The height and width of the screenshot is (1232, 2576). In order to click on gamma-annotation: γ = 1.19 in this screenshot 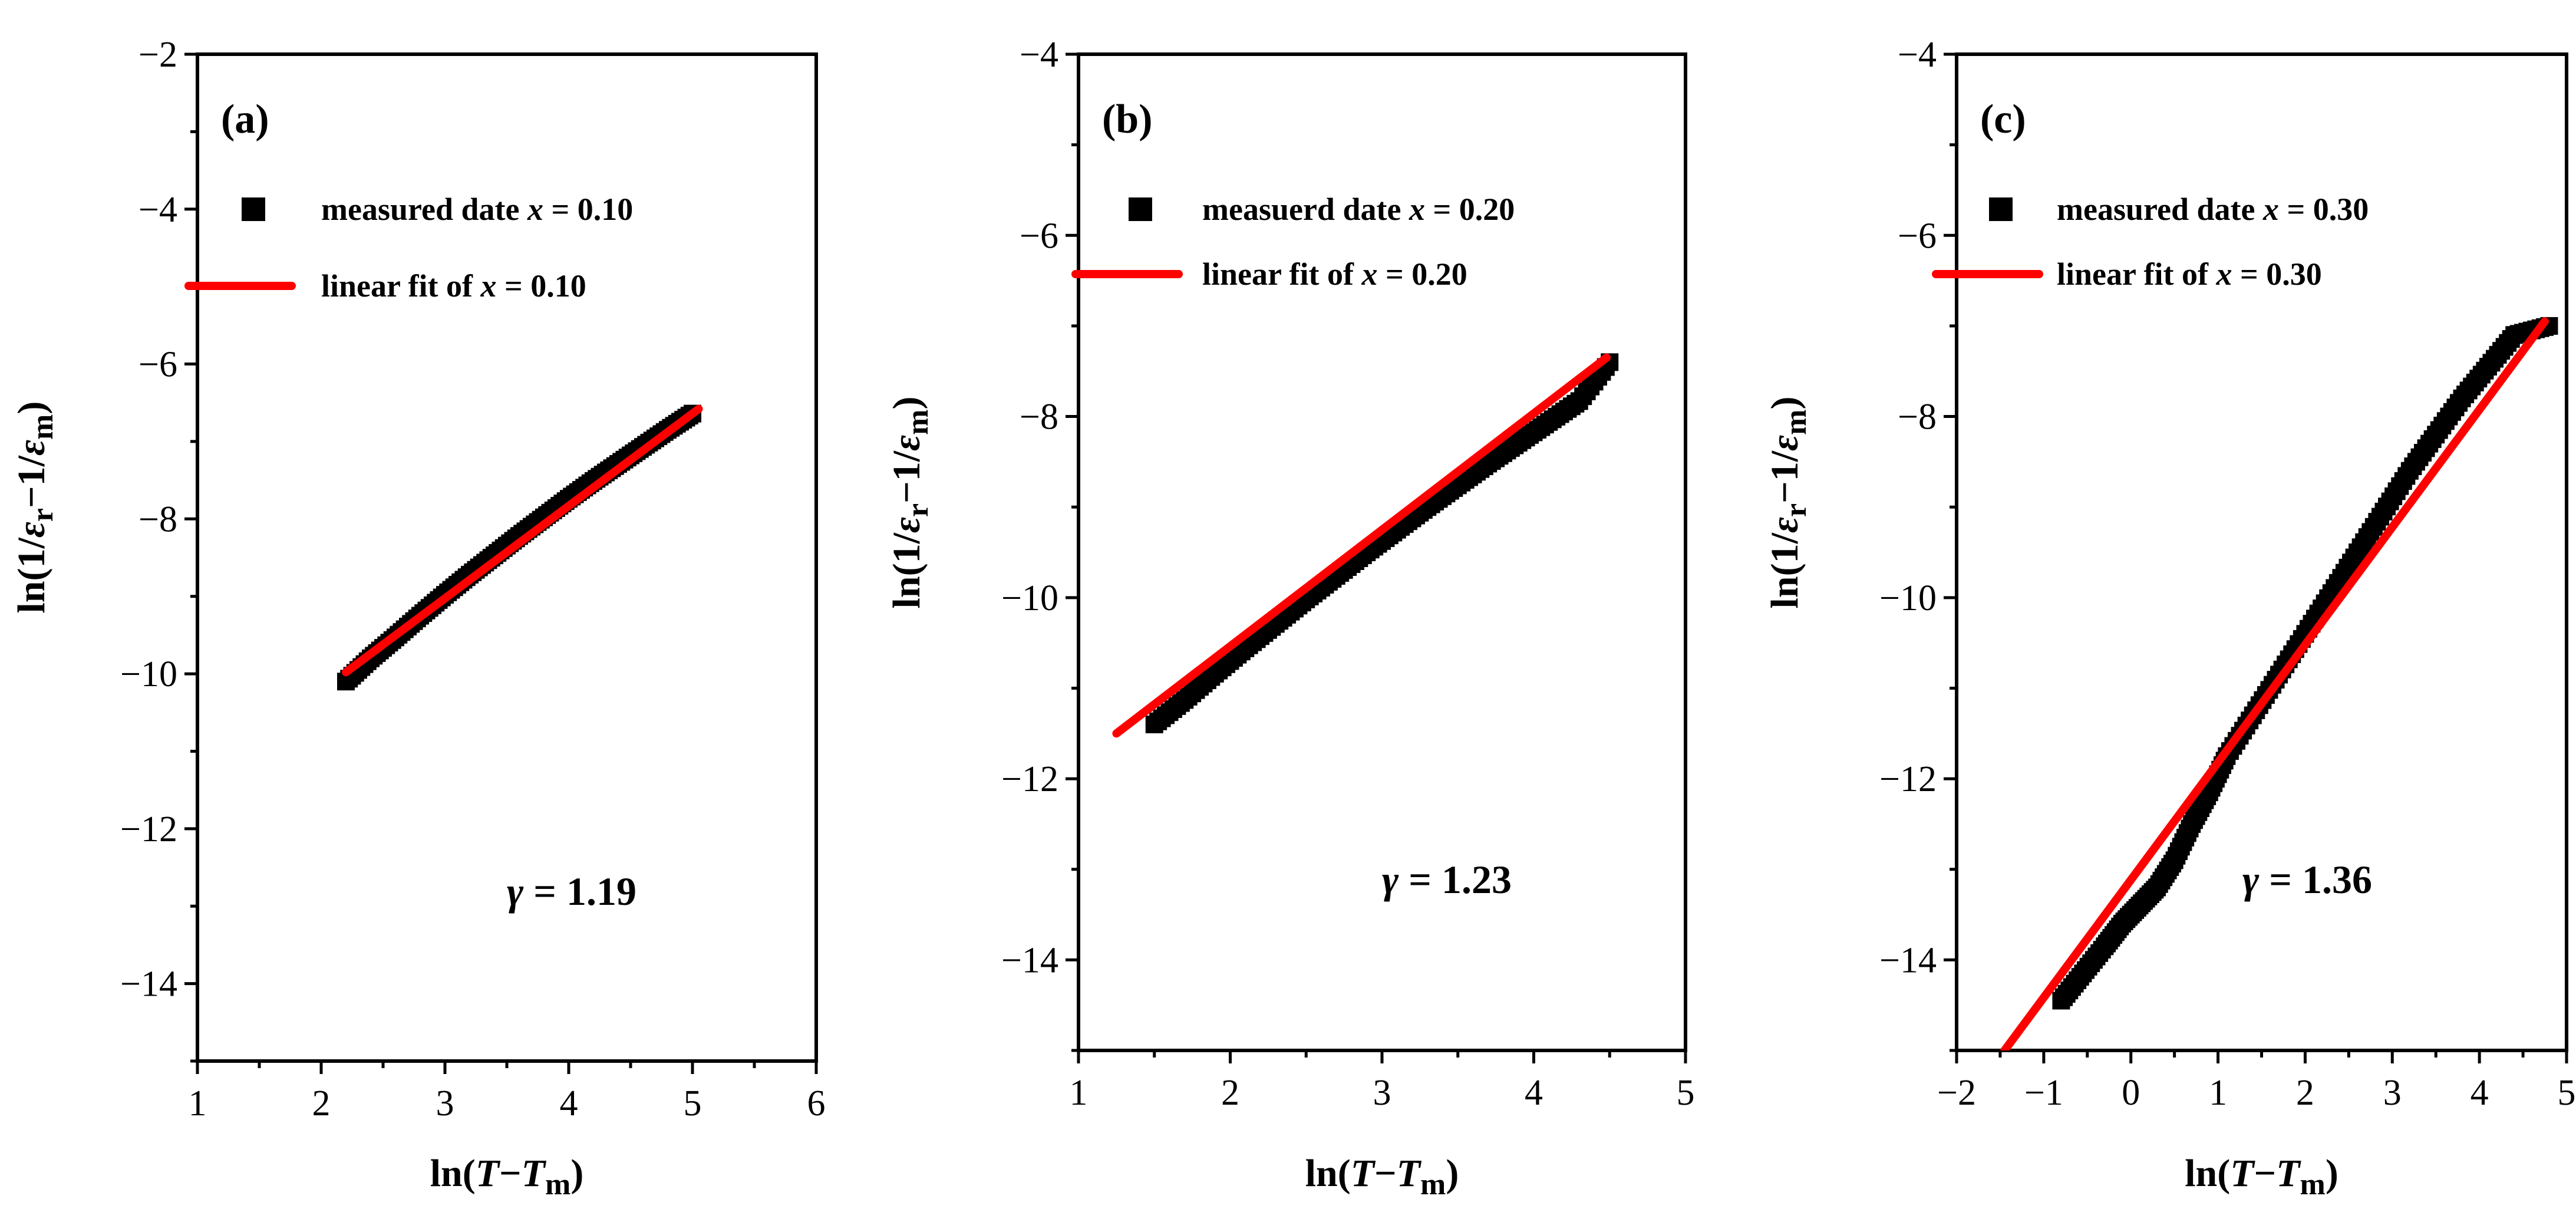, I will do `click(572, 891)`.